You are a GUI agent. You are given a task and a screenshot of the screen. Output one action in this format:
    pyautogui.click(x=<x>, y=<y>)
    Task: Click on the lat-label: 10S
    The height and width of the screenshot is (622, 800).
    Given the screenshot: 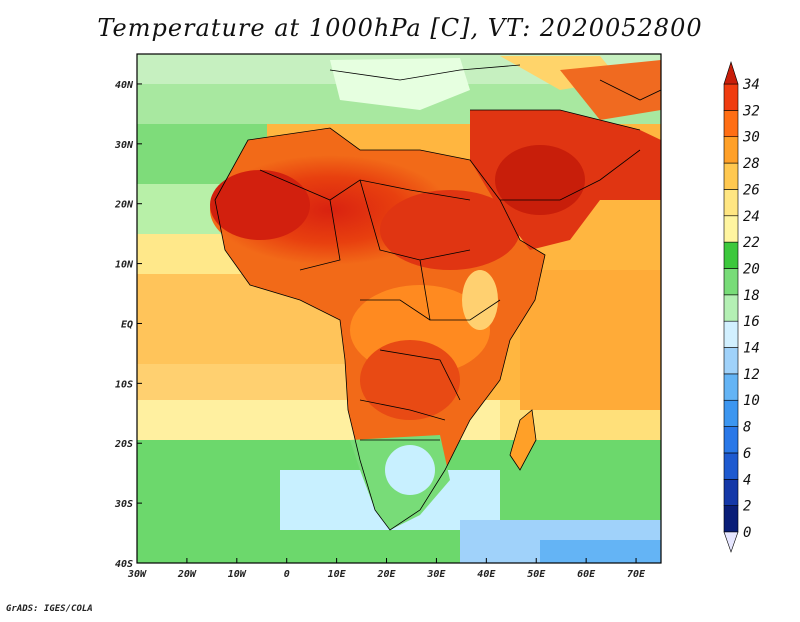 What is the action you would take?
    pyautogui.click(x=124, y=384)
    